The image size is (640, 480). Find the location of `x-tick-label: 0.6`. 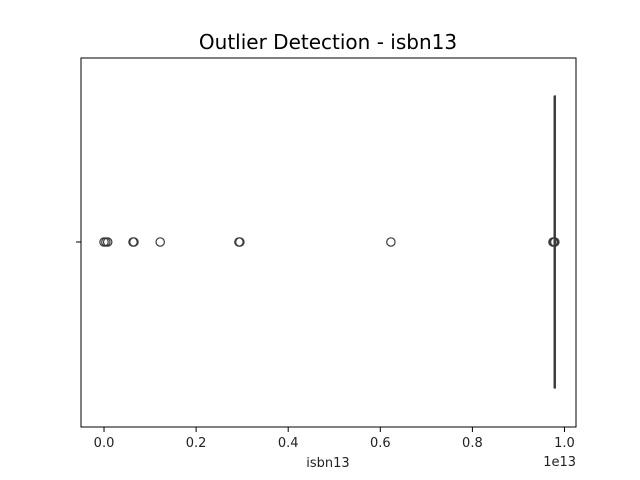

x-tick-label: 0.6 is located at coordinates (380, 443).